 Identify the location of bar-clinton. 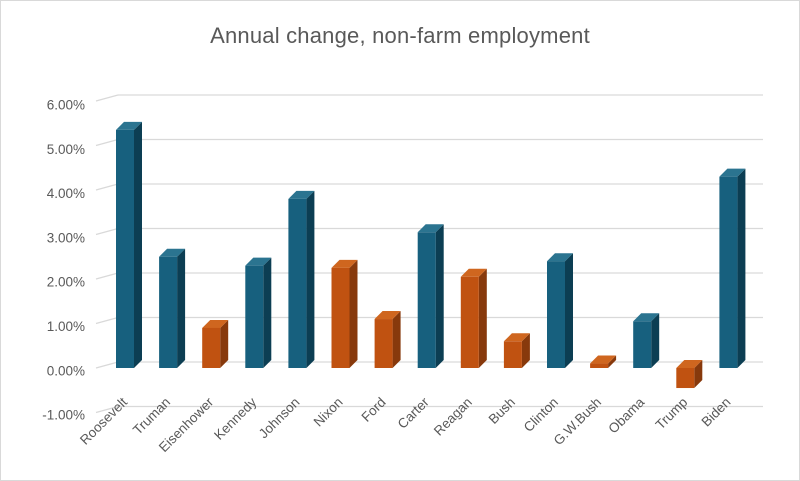
(556, 314).